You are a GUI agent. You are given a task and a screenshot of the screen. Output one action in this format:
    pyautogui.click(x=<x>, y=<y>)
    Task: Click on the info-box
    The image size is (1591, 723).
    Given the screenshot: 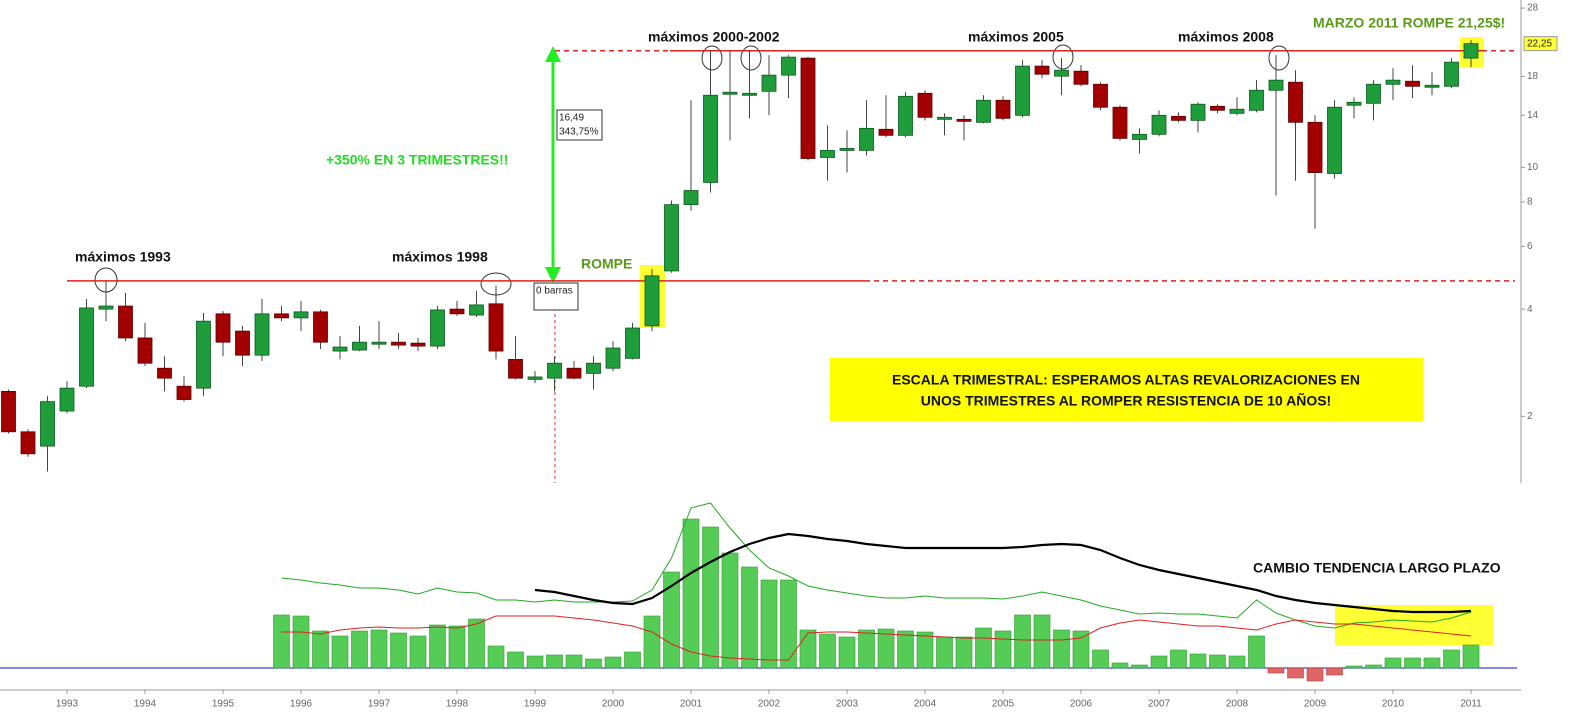 What is the action you would take?
    pyautogui.click(x=556, y=296)
    